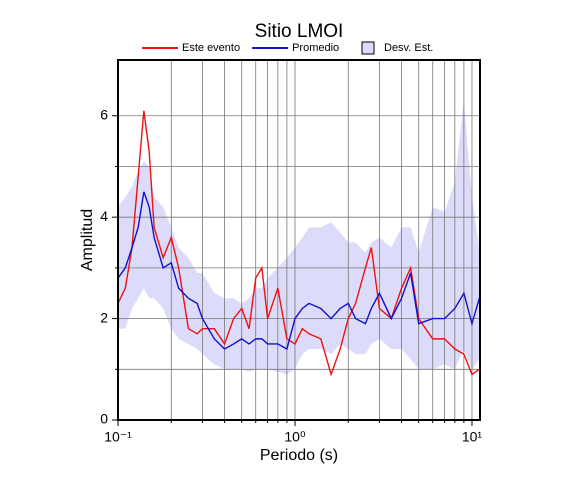 The width and height of the screenshot is (586, 480). I want to click on y-tick-label: 2, so click(104, 317).